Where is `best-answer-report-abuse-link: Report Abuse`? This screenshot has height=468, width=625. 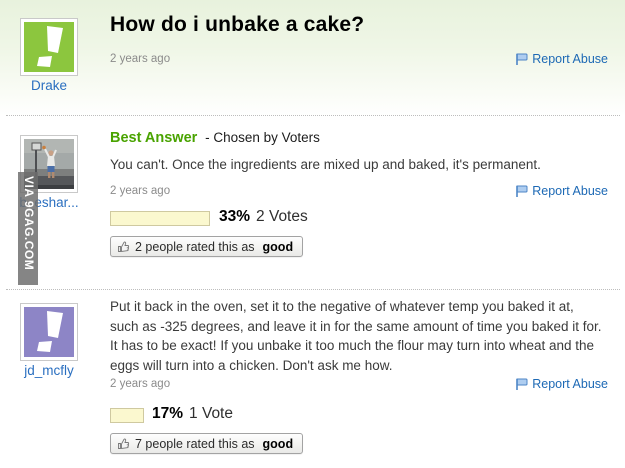 best-answer-report-abuse-link: Report Abuse is located at coordinates (561, 191).